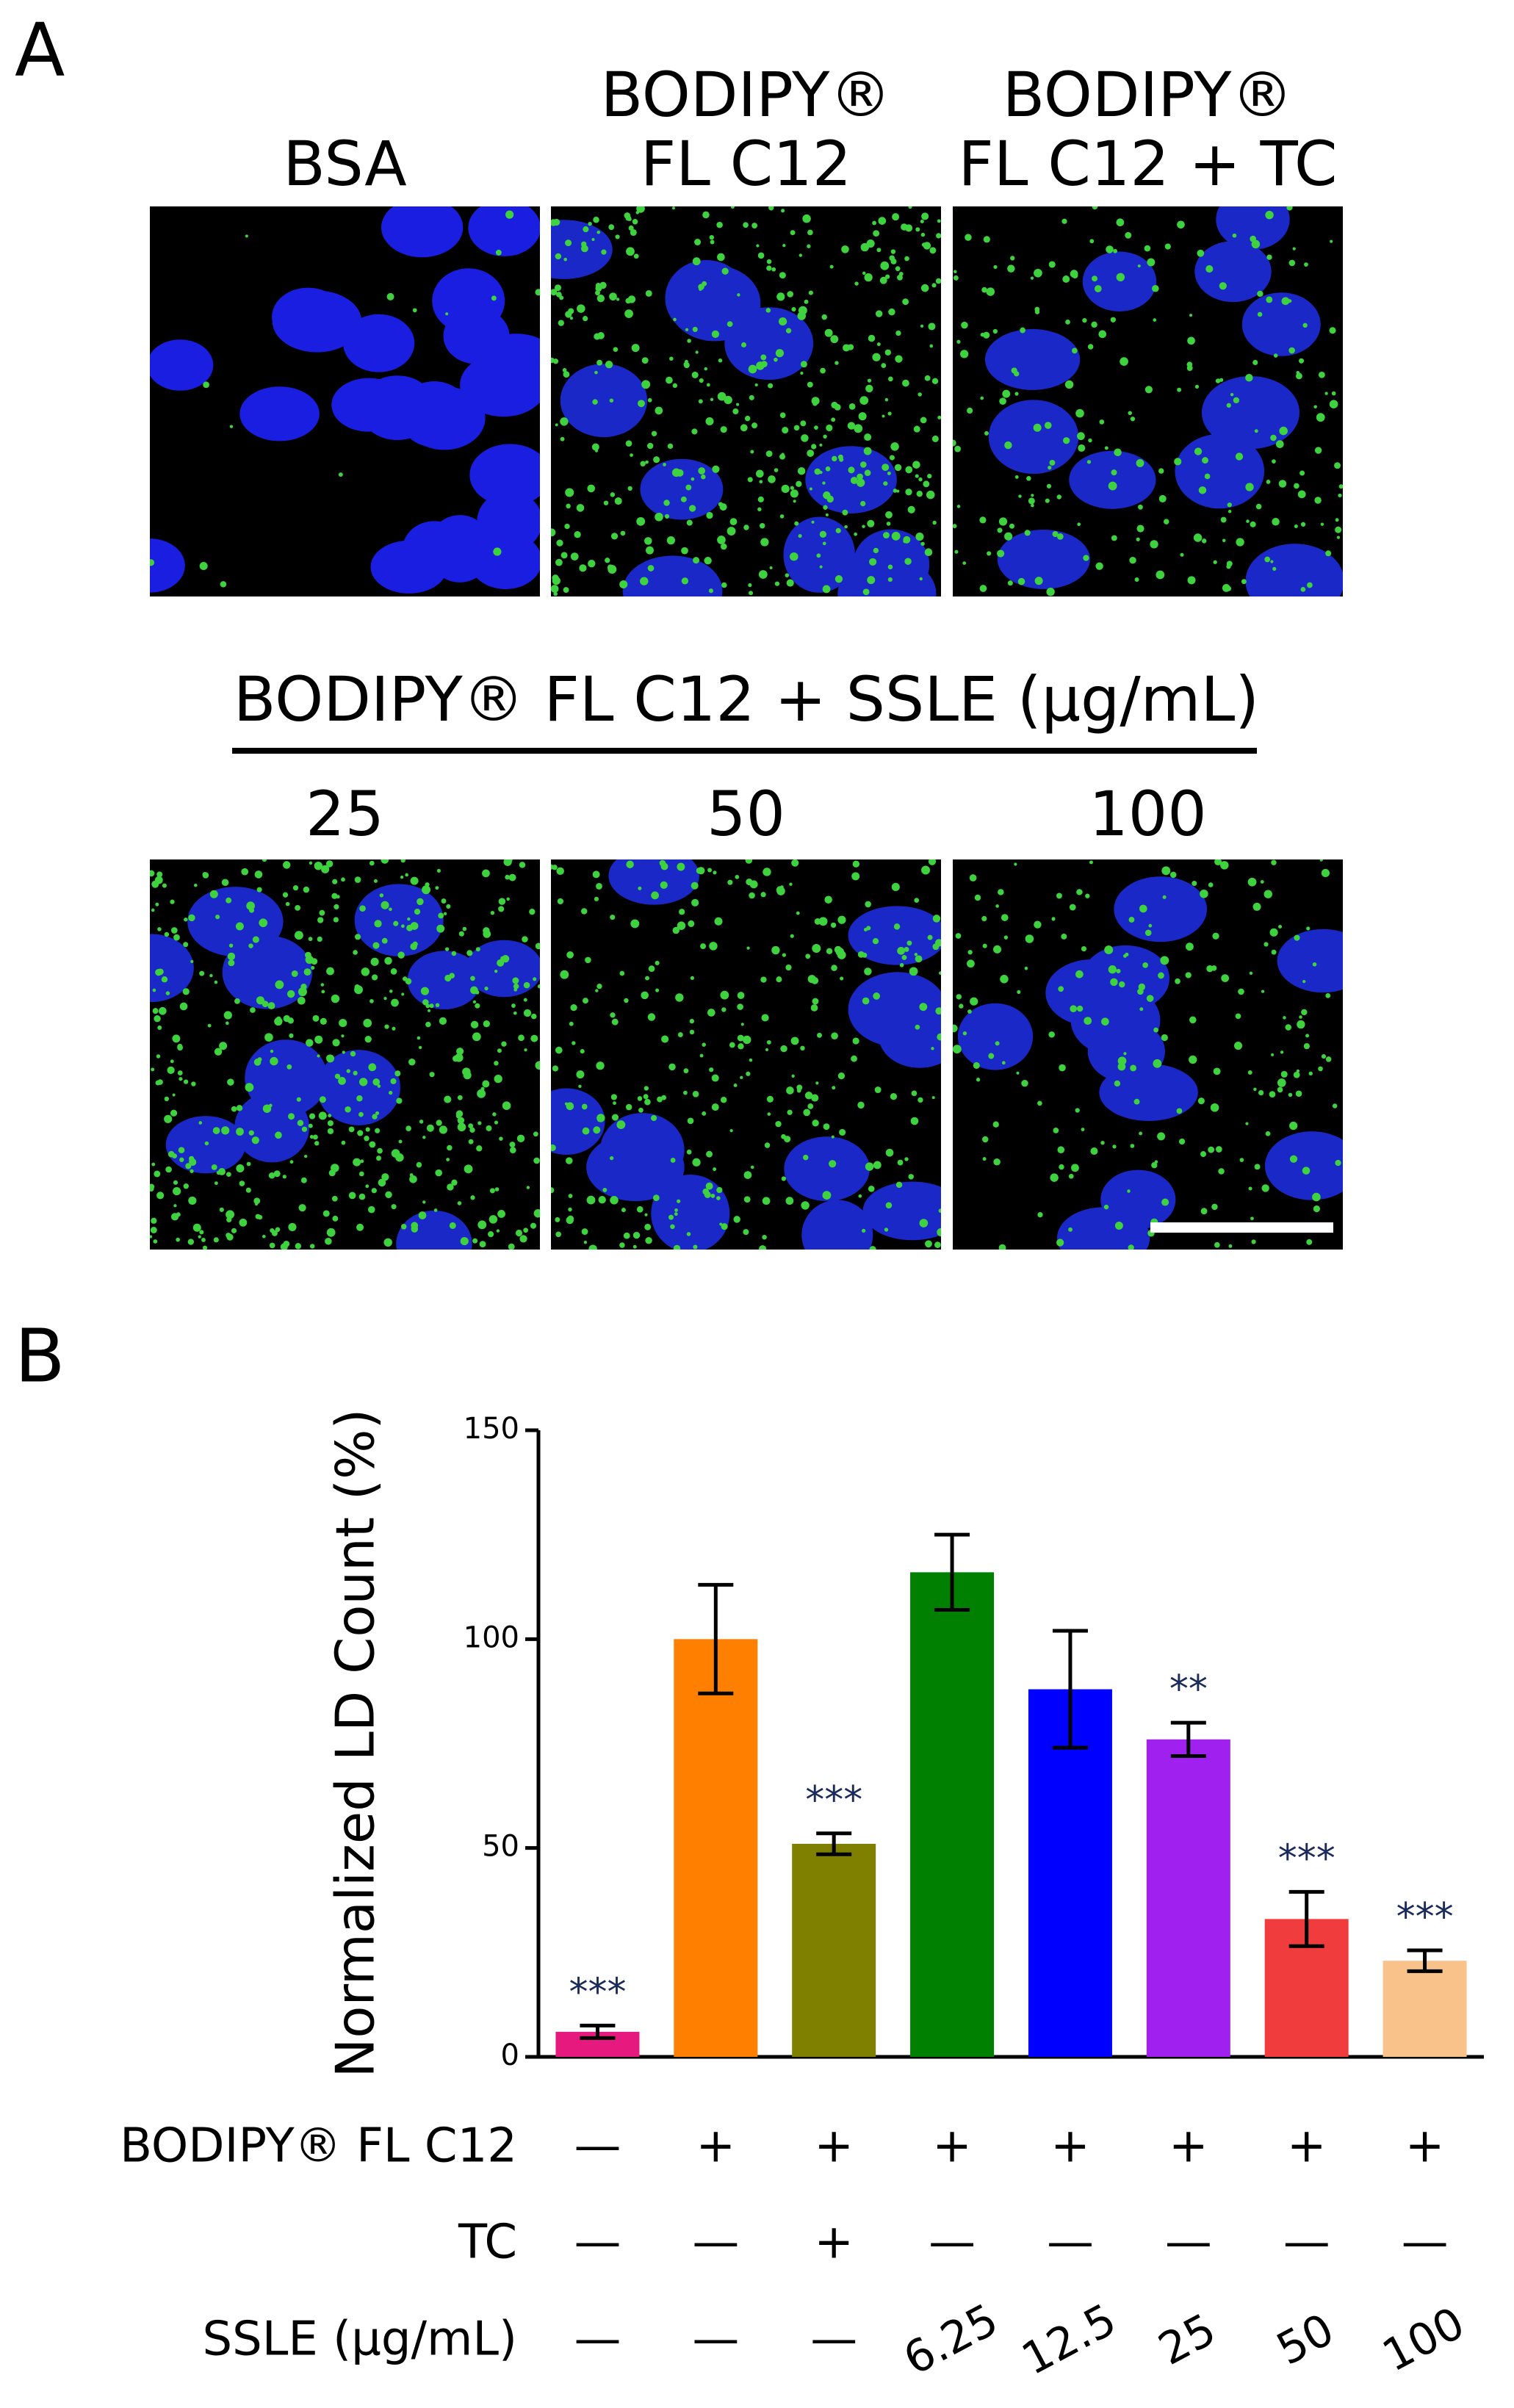 The height and width of the screenshot is (2408, 1514). Describe the element at coordinates (833, 2340) in the screenshot. I see `row-entry: —` at that location.